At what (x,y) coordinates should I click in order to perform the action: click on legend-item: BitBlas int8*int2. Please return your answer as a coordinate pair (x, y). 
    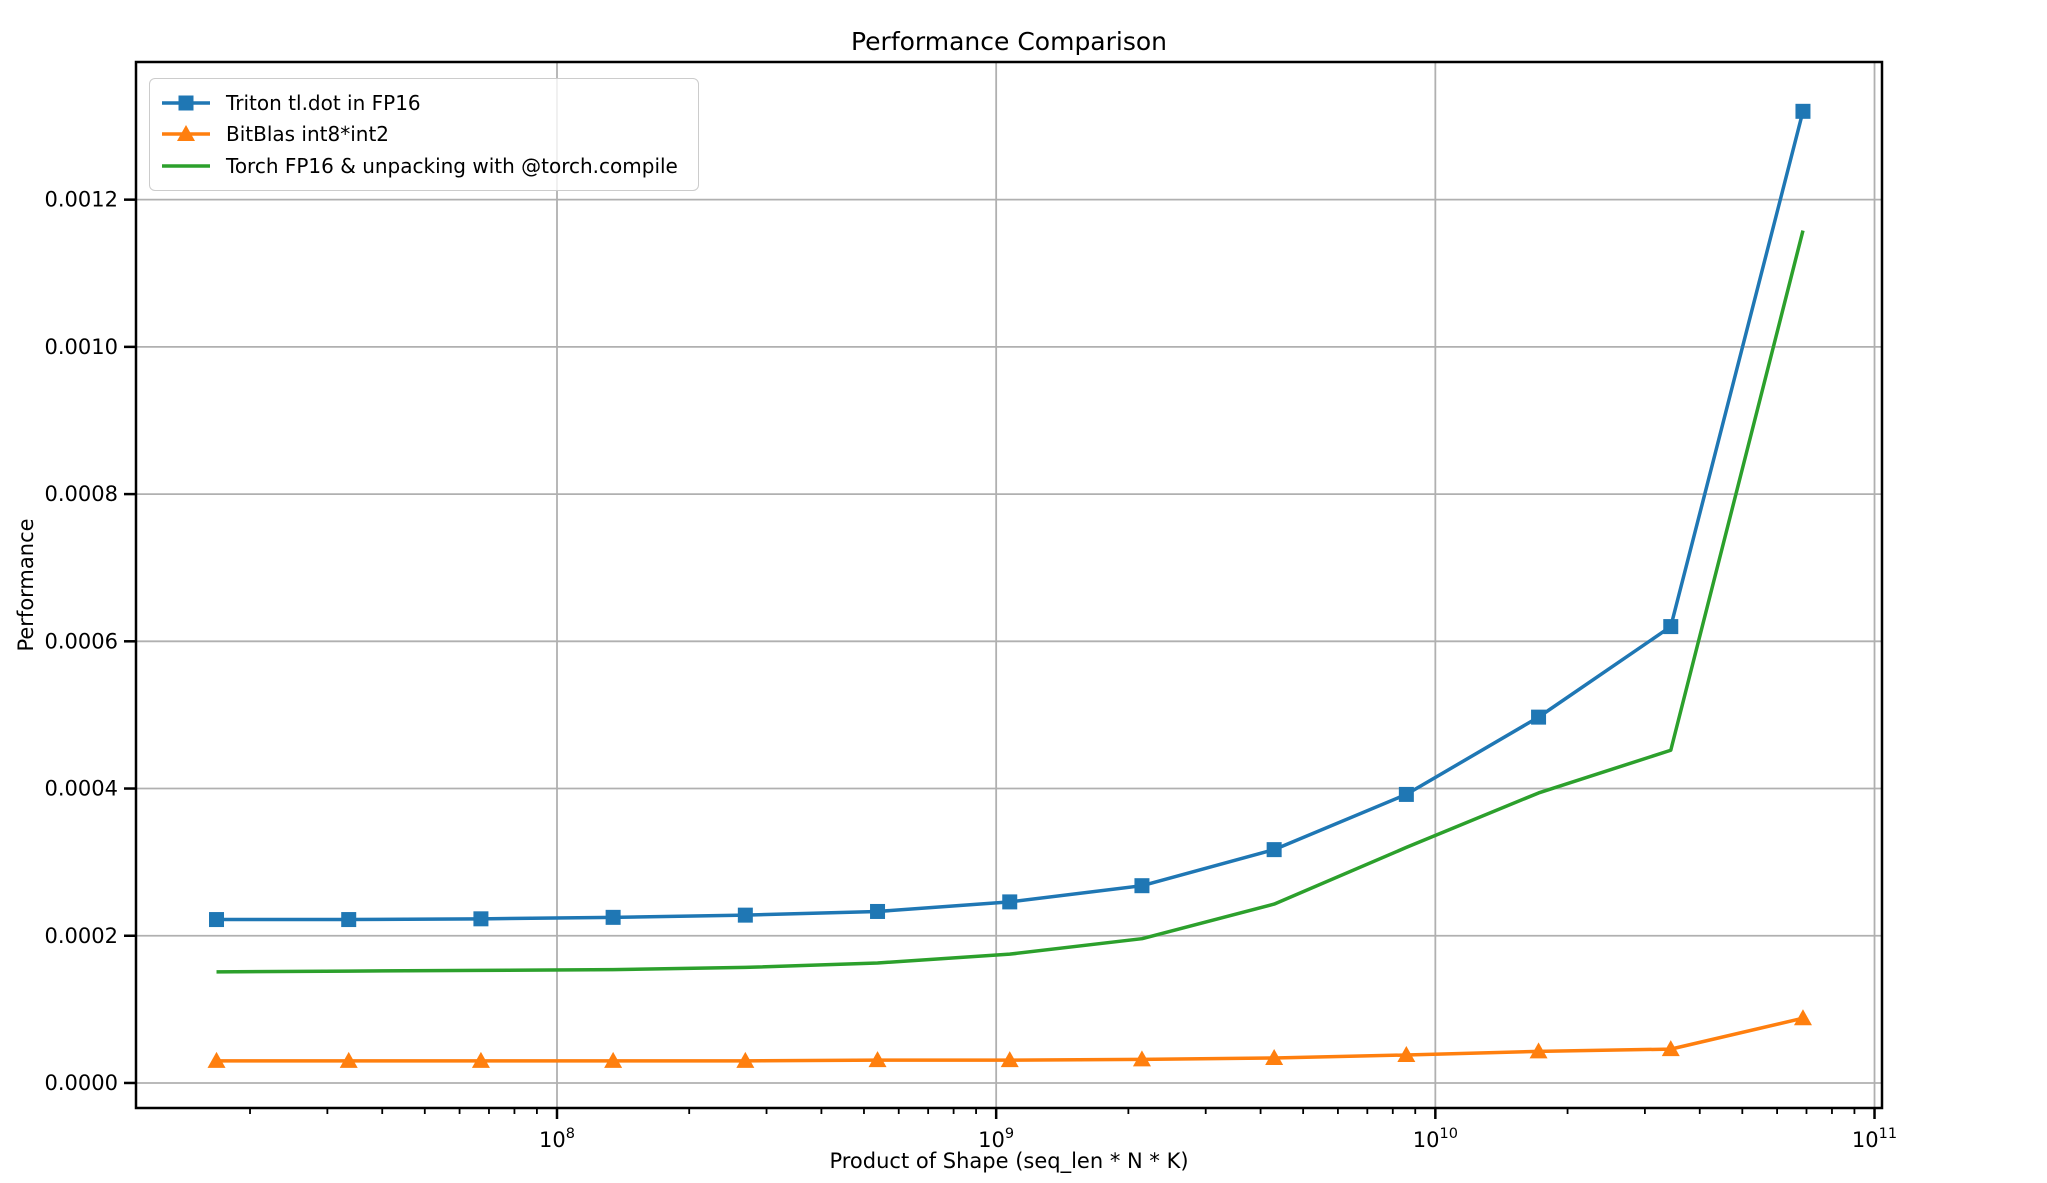
    Looking at the image, I should click on (424, 134).